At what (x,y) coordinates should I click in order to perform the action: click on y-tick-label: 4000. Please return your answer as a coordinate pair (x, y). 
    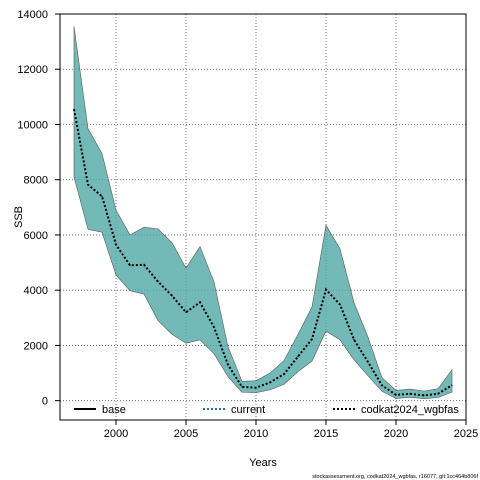
    Looking at the image, I should click on (36, 291).